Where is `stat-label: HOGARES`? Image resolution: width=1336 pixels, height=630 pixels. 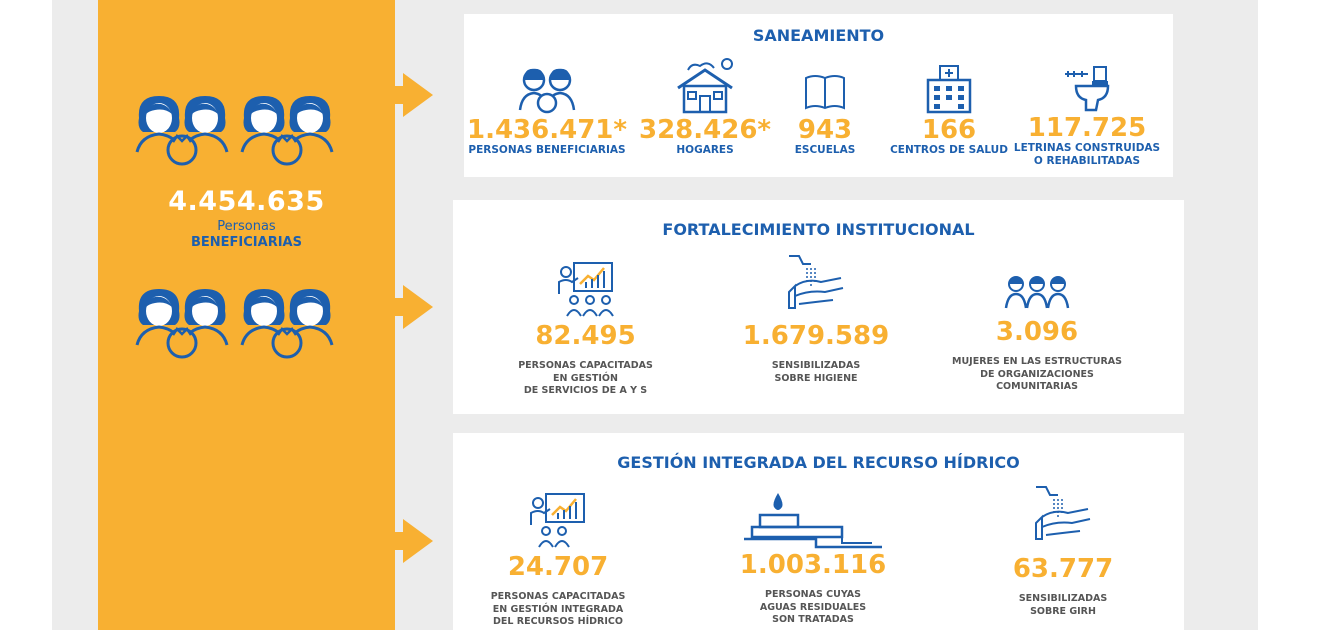 stat-label: HOGARES is located at coordinates (705, 150).